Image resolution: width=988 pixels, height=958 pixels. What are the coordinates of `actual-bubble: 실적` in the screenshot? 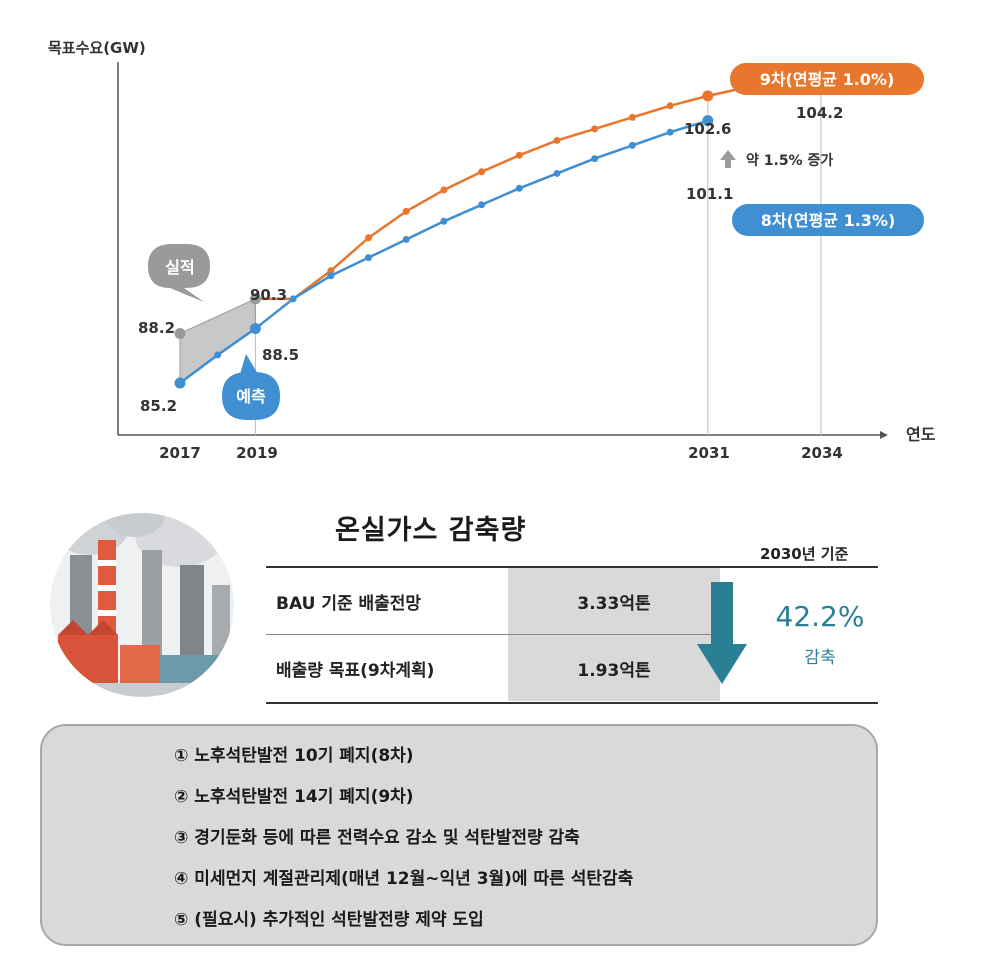 It's located at (179, 273).